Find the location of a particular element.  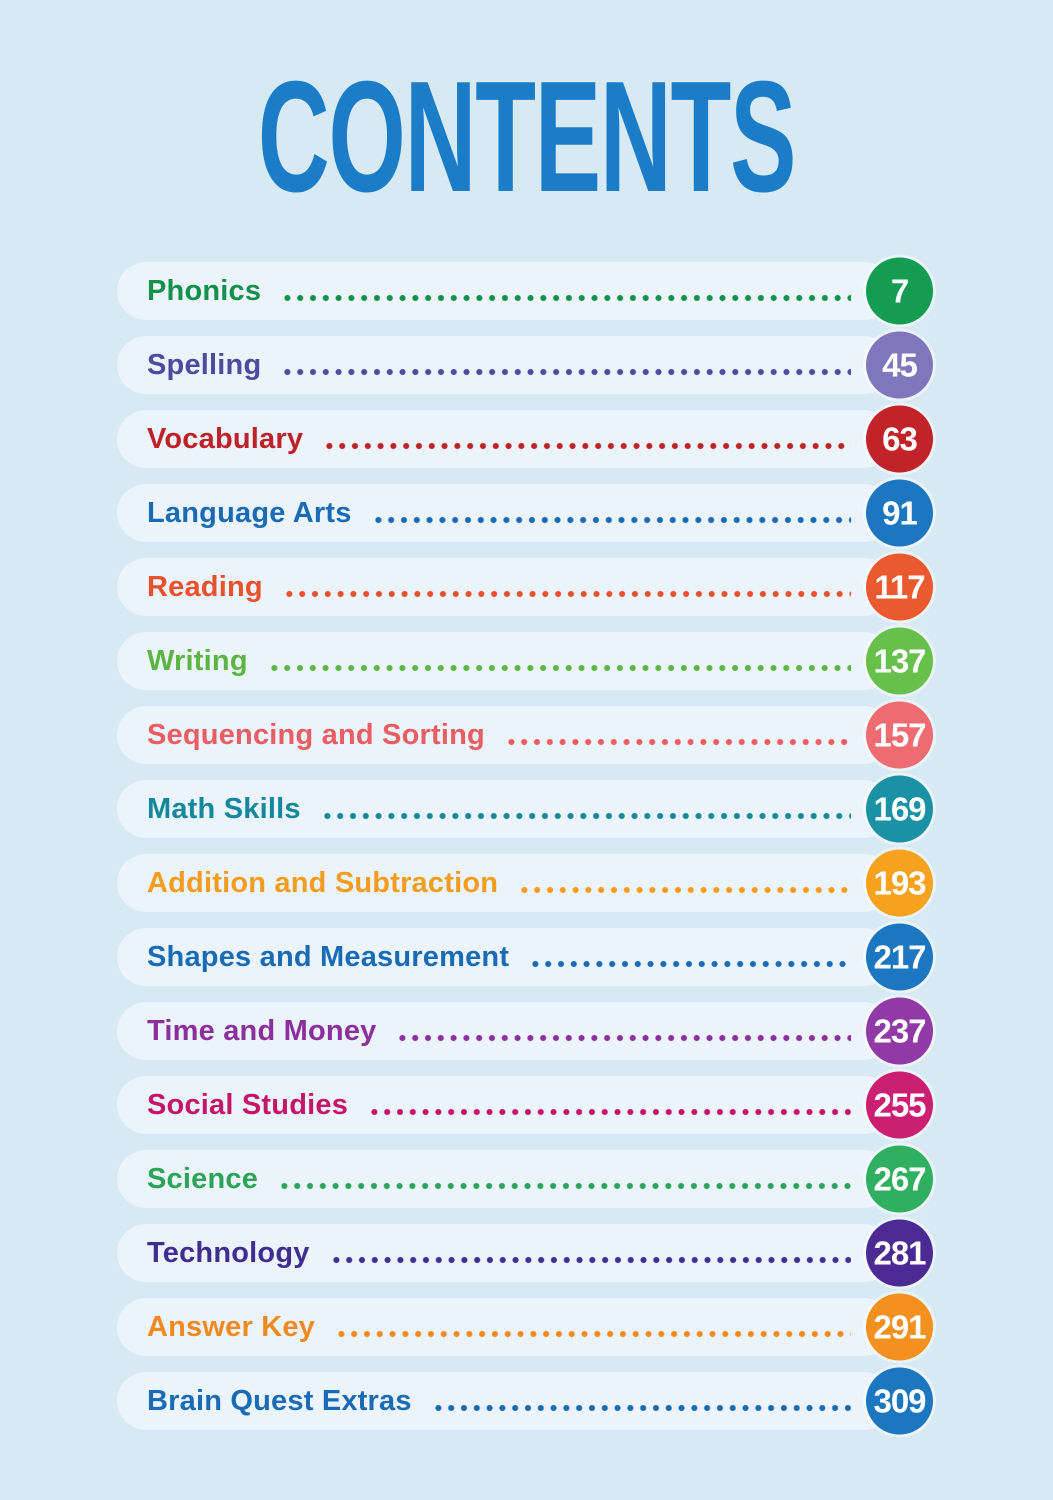

toc-item-label: Social Studies is located at coordinates (248, 1104).